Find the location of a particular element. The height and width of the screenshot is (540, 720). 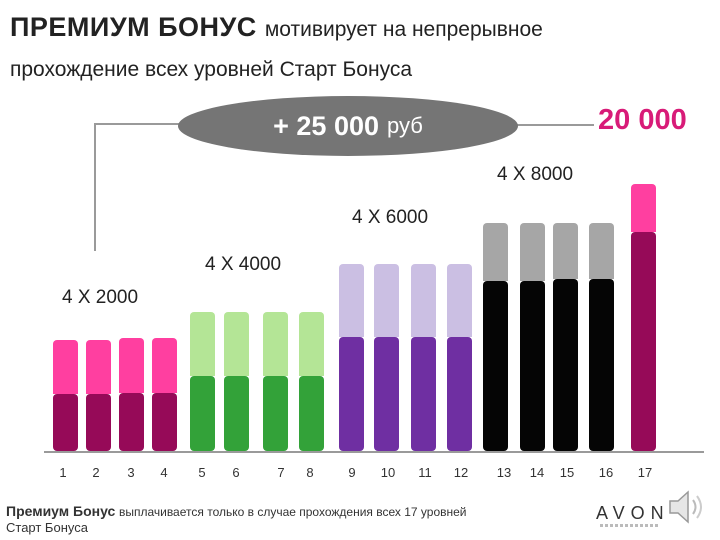

avon-tagline-mark is located at coordinates (630, 525).